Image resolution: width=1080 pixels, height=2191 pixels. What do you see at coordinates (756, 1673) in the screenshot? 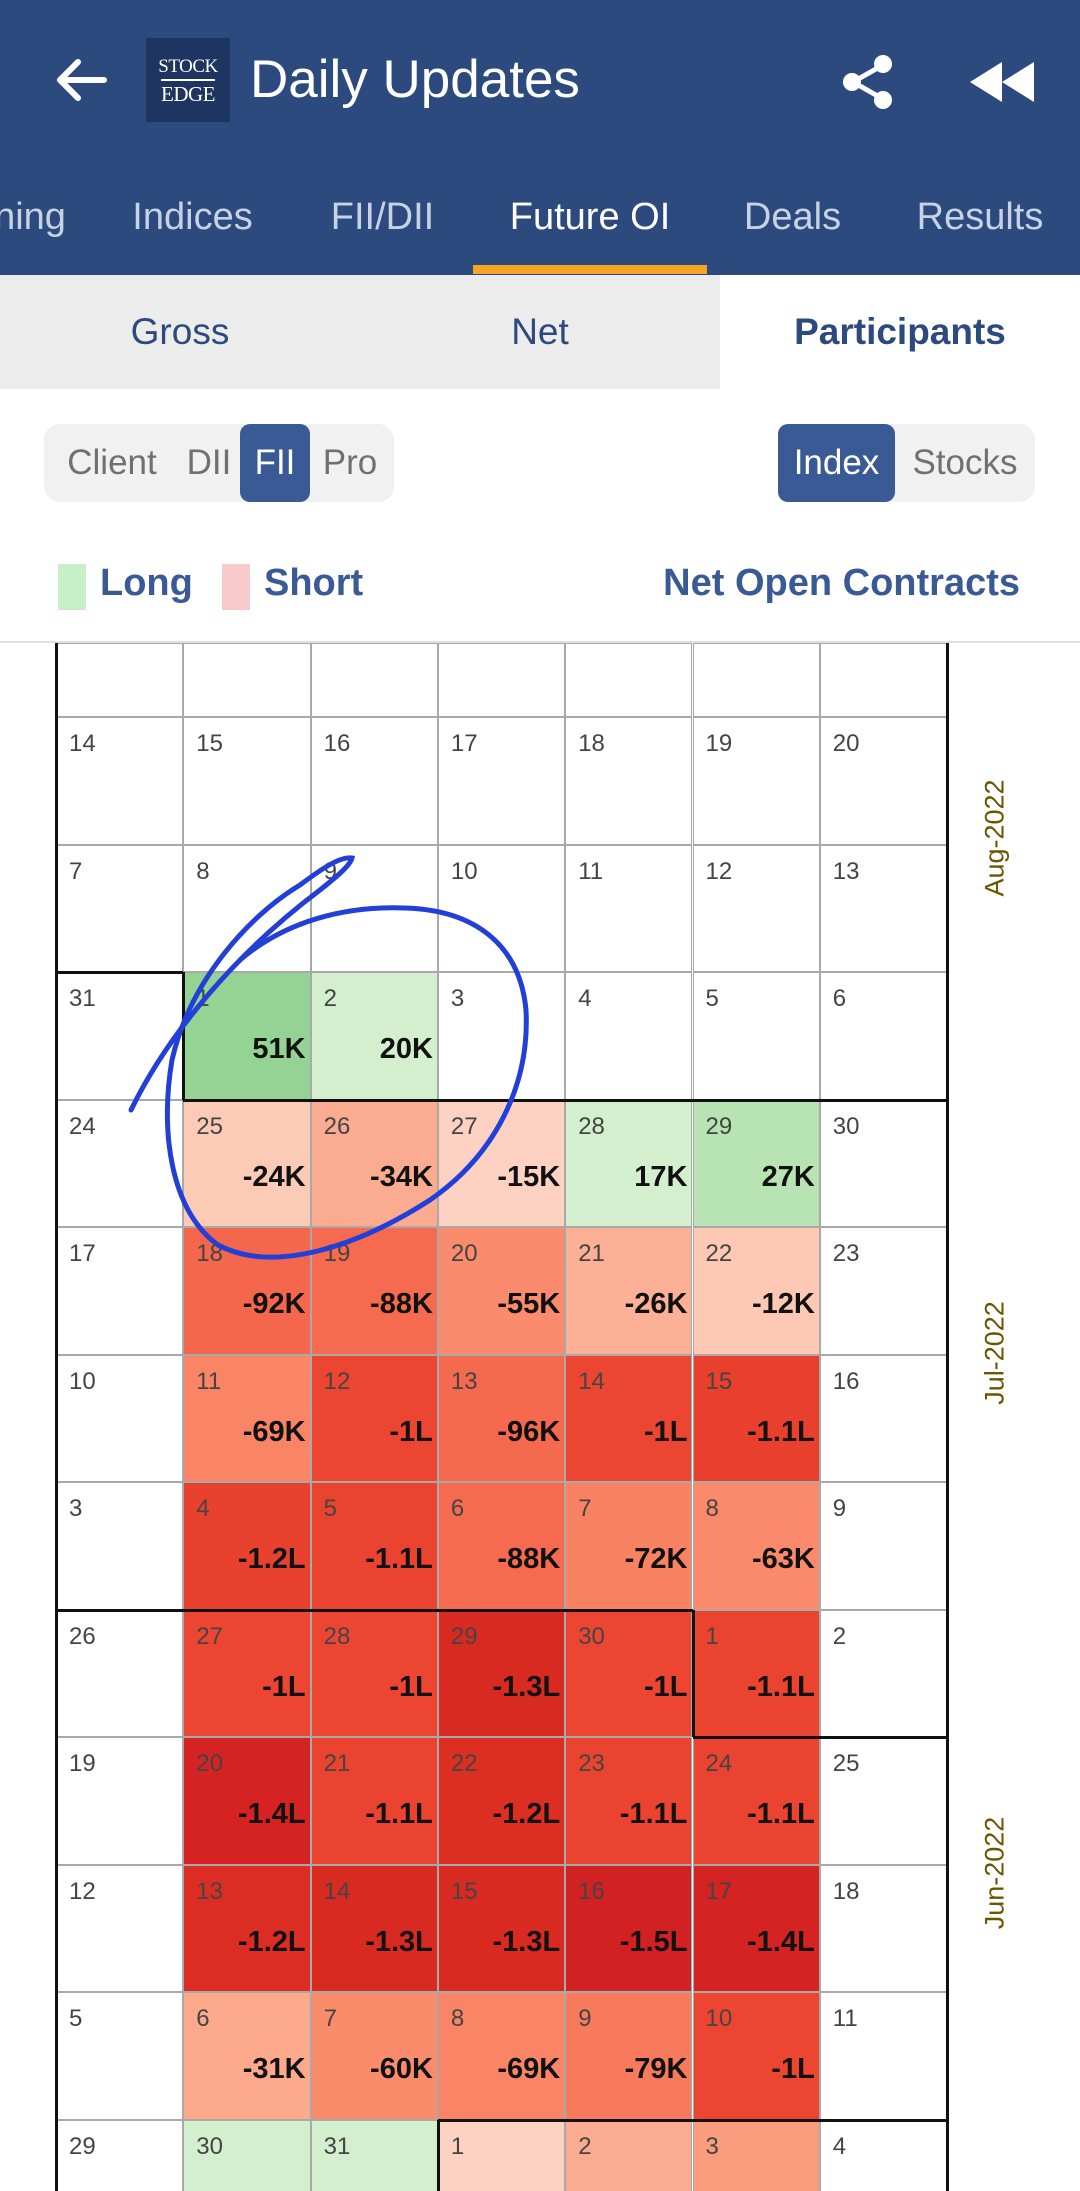
I see `calendar-day-cell: 1 -1.1L` at bounding box center [756, 1673].